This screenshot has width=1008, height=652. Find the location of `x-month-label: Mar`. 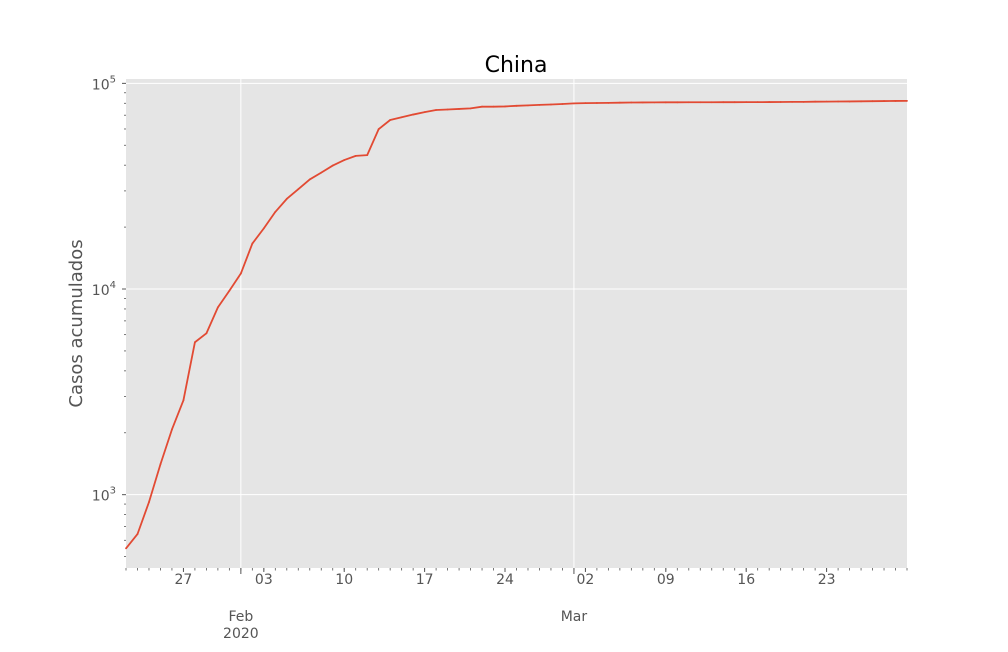

x-month-label: Mar is located at coordinates (574, 617).